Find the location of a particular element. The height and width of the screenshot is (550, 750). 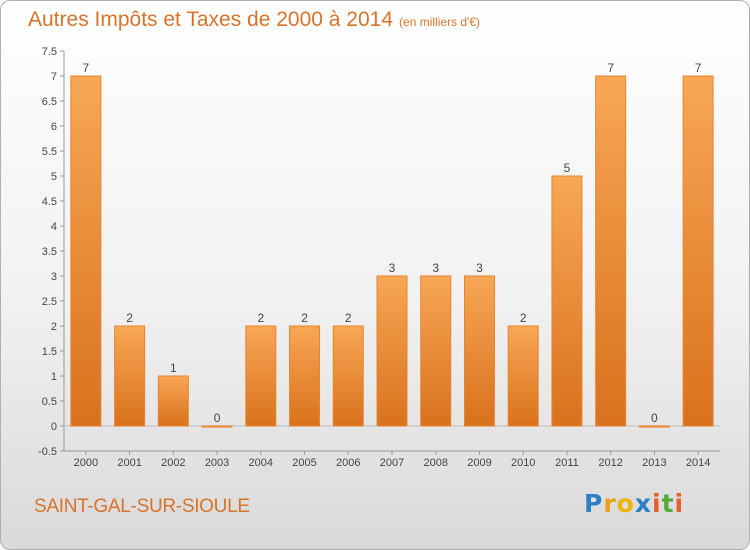

x-tick-label: 2010 is located at coordinates (523, 463).